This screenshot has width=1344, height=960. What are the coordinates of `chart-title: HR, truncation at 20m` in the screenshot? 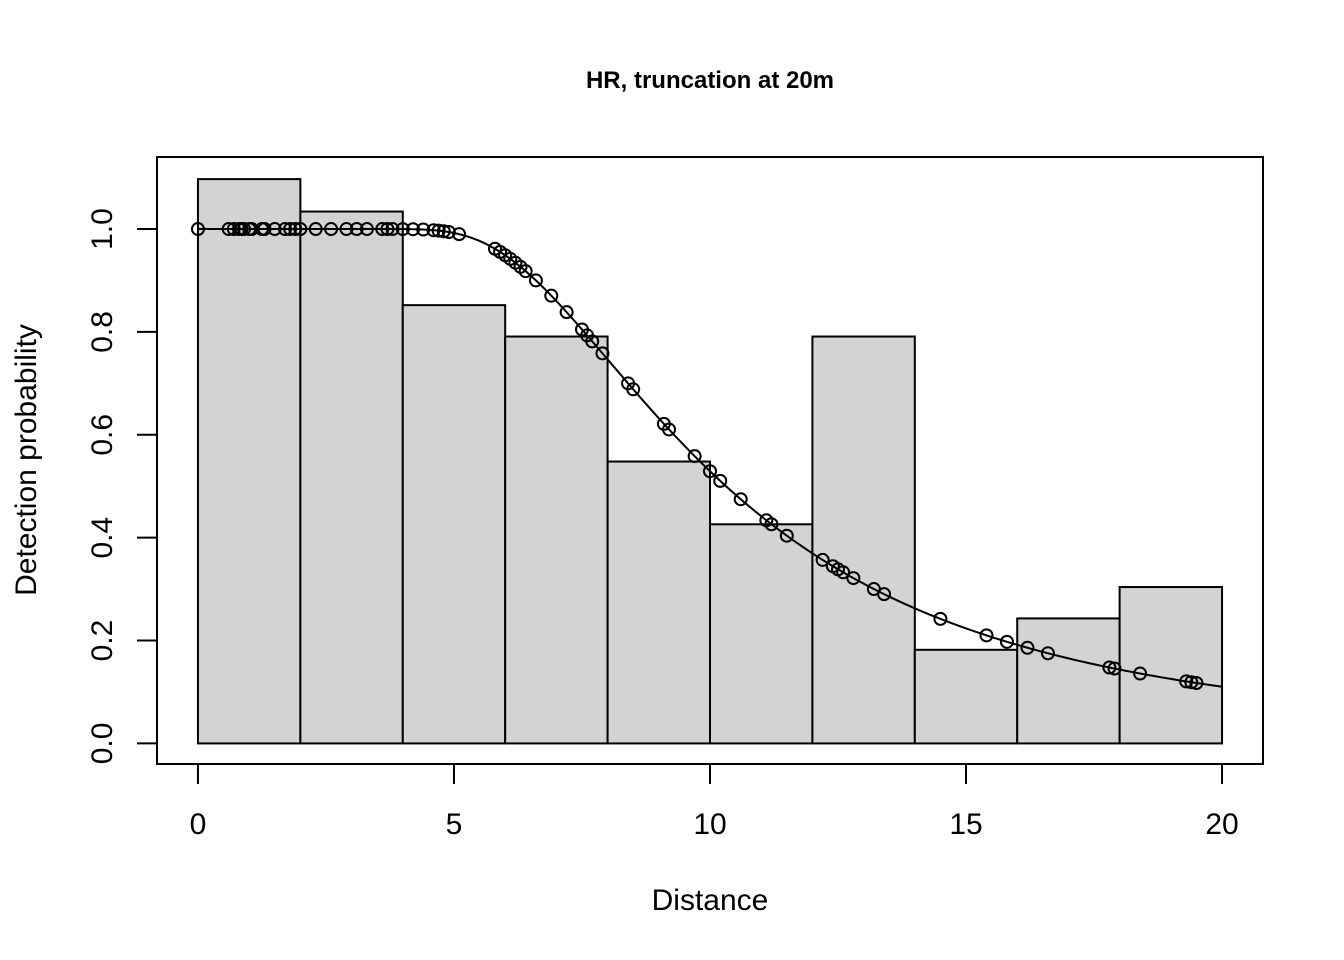 It's located at (710, 80).